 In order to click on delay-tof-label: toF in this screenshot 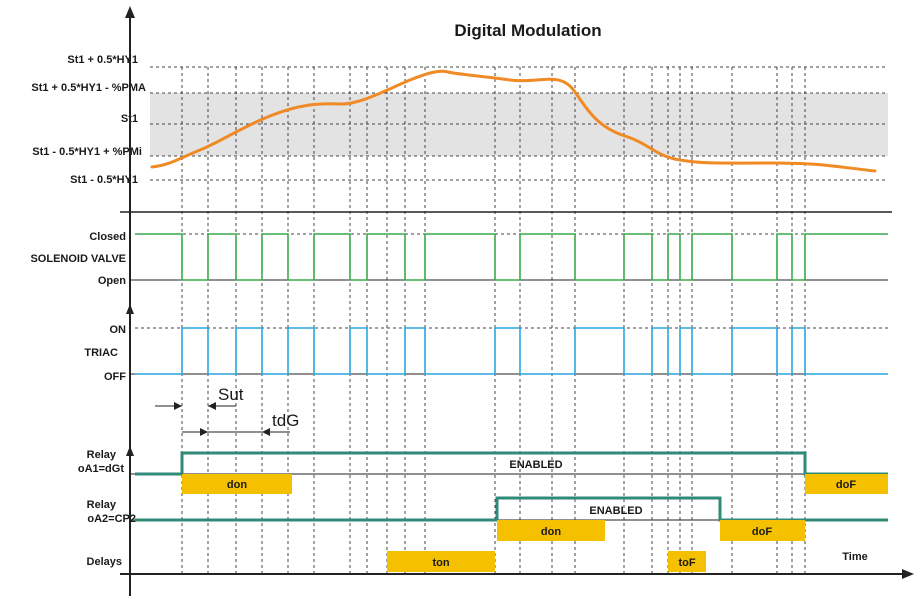, I will do `click(686, 563)`.